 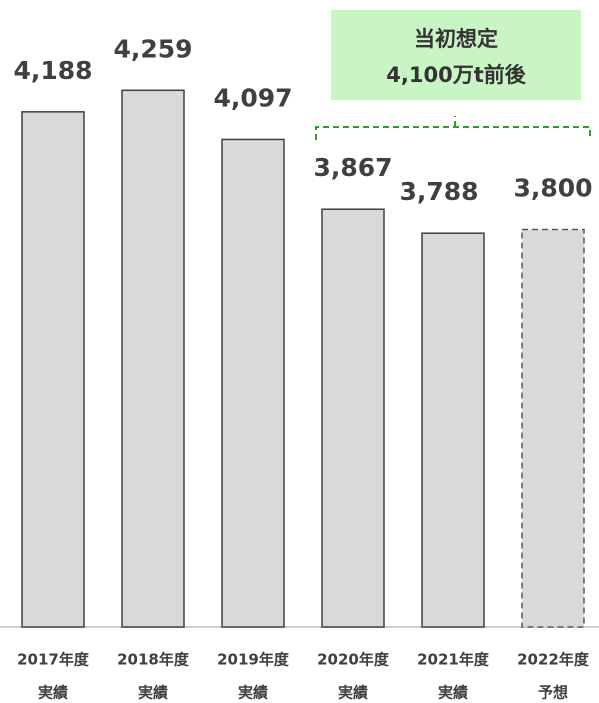 I want to click on value-label: 4,097, so click(x=252, y=97).